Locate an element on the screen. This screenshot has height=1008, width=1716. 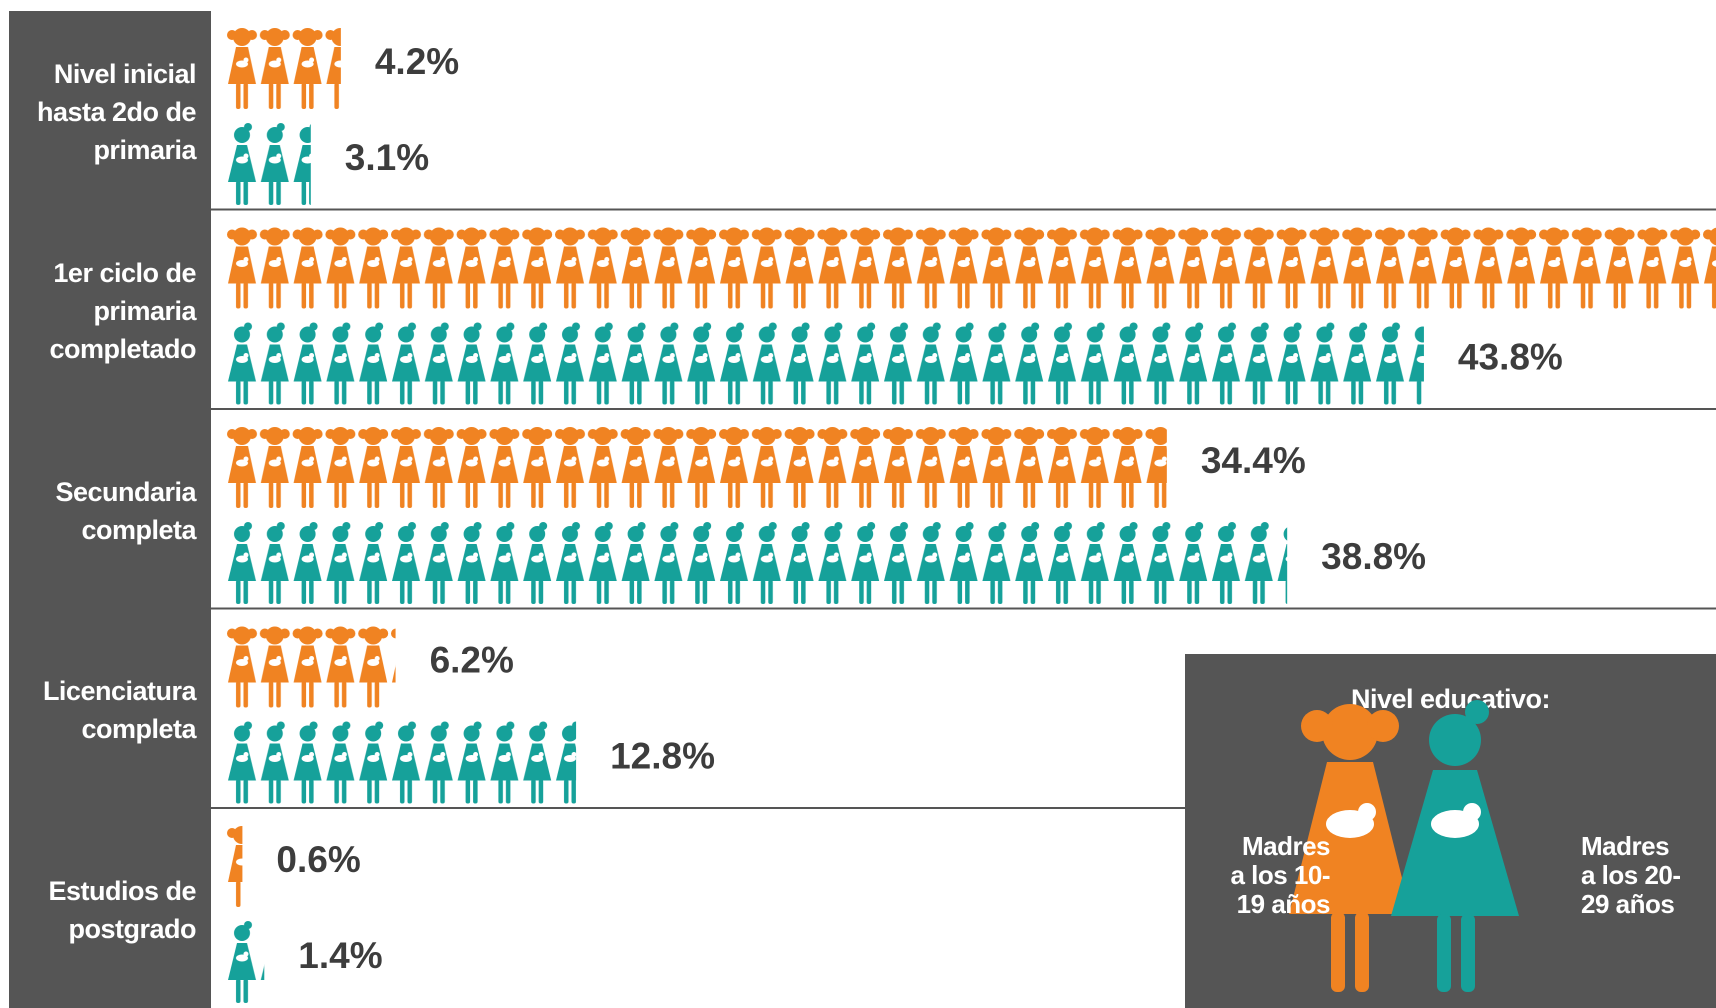
category-label: Estudios de postgrado is located at coordinates (122, 909).